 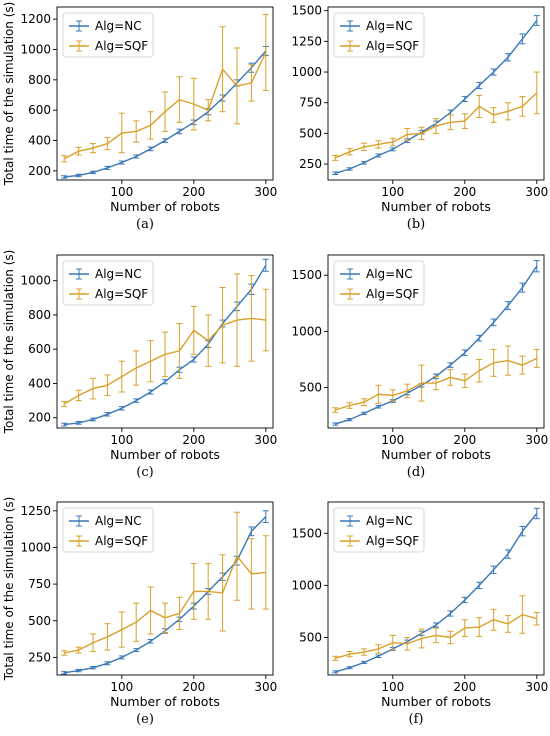 What do you see at coordinates (416, 224) in the screenshot?
I see `panel-label: (b)` at bounding box center [416, 224].